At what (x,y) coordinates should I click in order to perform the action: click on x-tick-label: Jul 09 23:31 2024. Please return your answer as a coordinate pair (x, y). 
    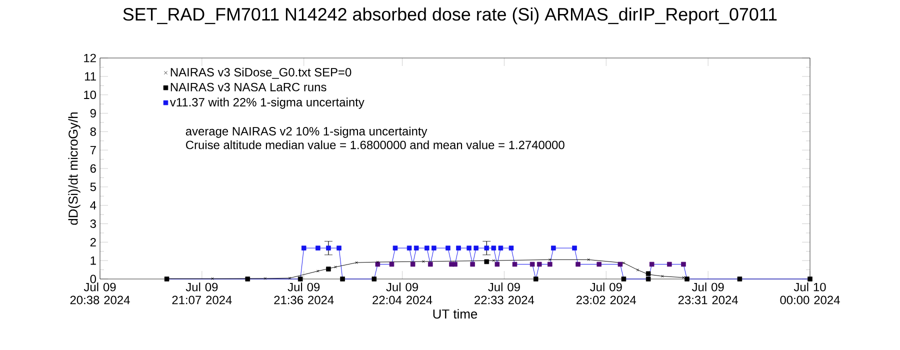
    Looking at the image, I should click on (708, 293).